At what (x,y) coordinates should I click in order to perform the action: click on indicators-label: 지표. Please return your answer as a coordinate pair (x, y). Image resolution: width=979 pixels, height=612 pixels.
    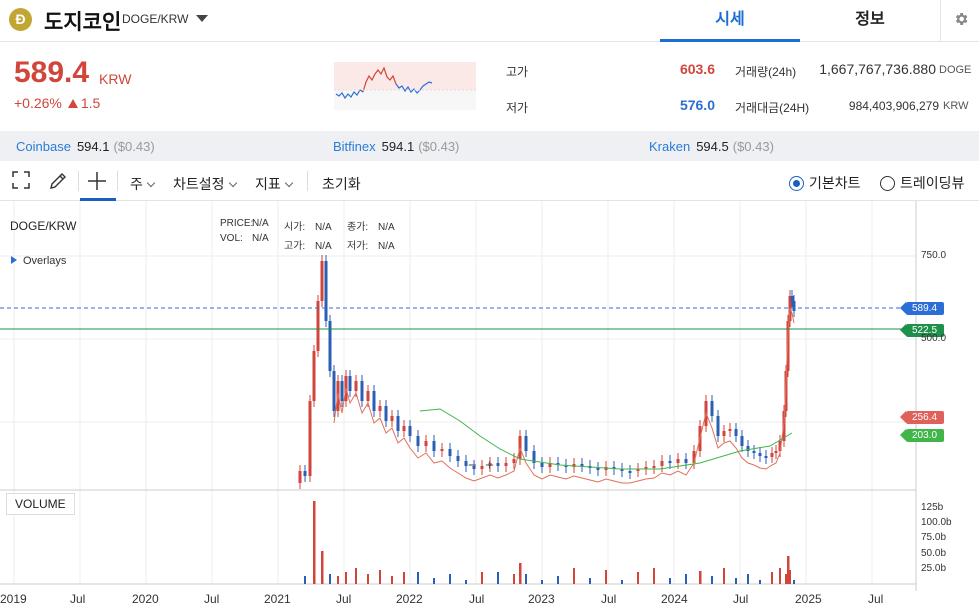
    Looking at the image, I should click on (268, 184).